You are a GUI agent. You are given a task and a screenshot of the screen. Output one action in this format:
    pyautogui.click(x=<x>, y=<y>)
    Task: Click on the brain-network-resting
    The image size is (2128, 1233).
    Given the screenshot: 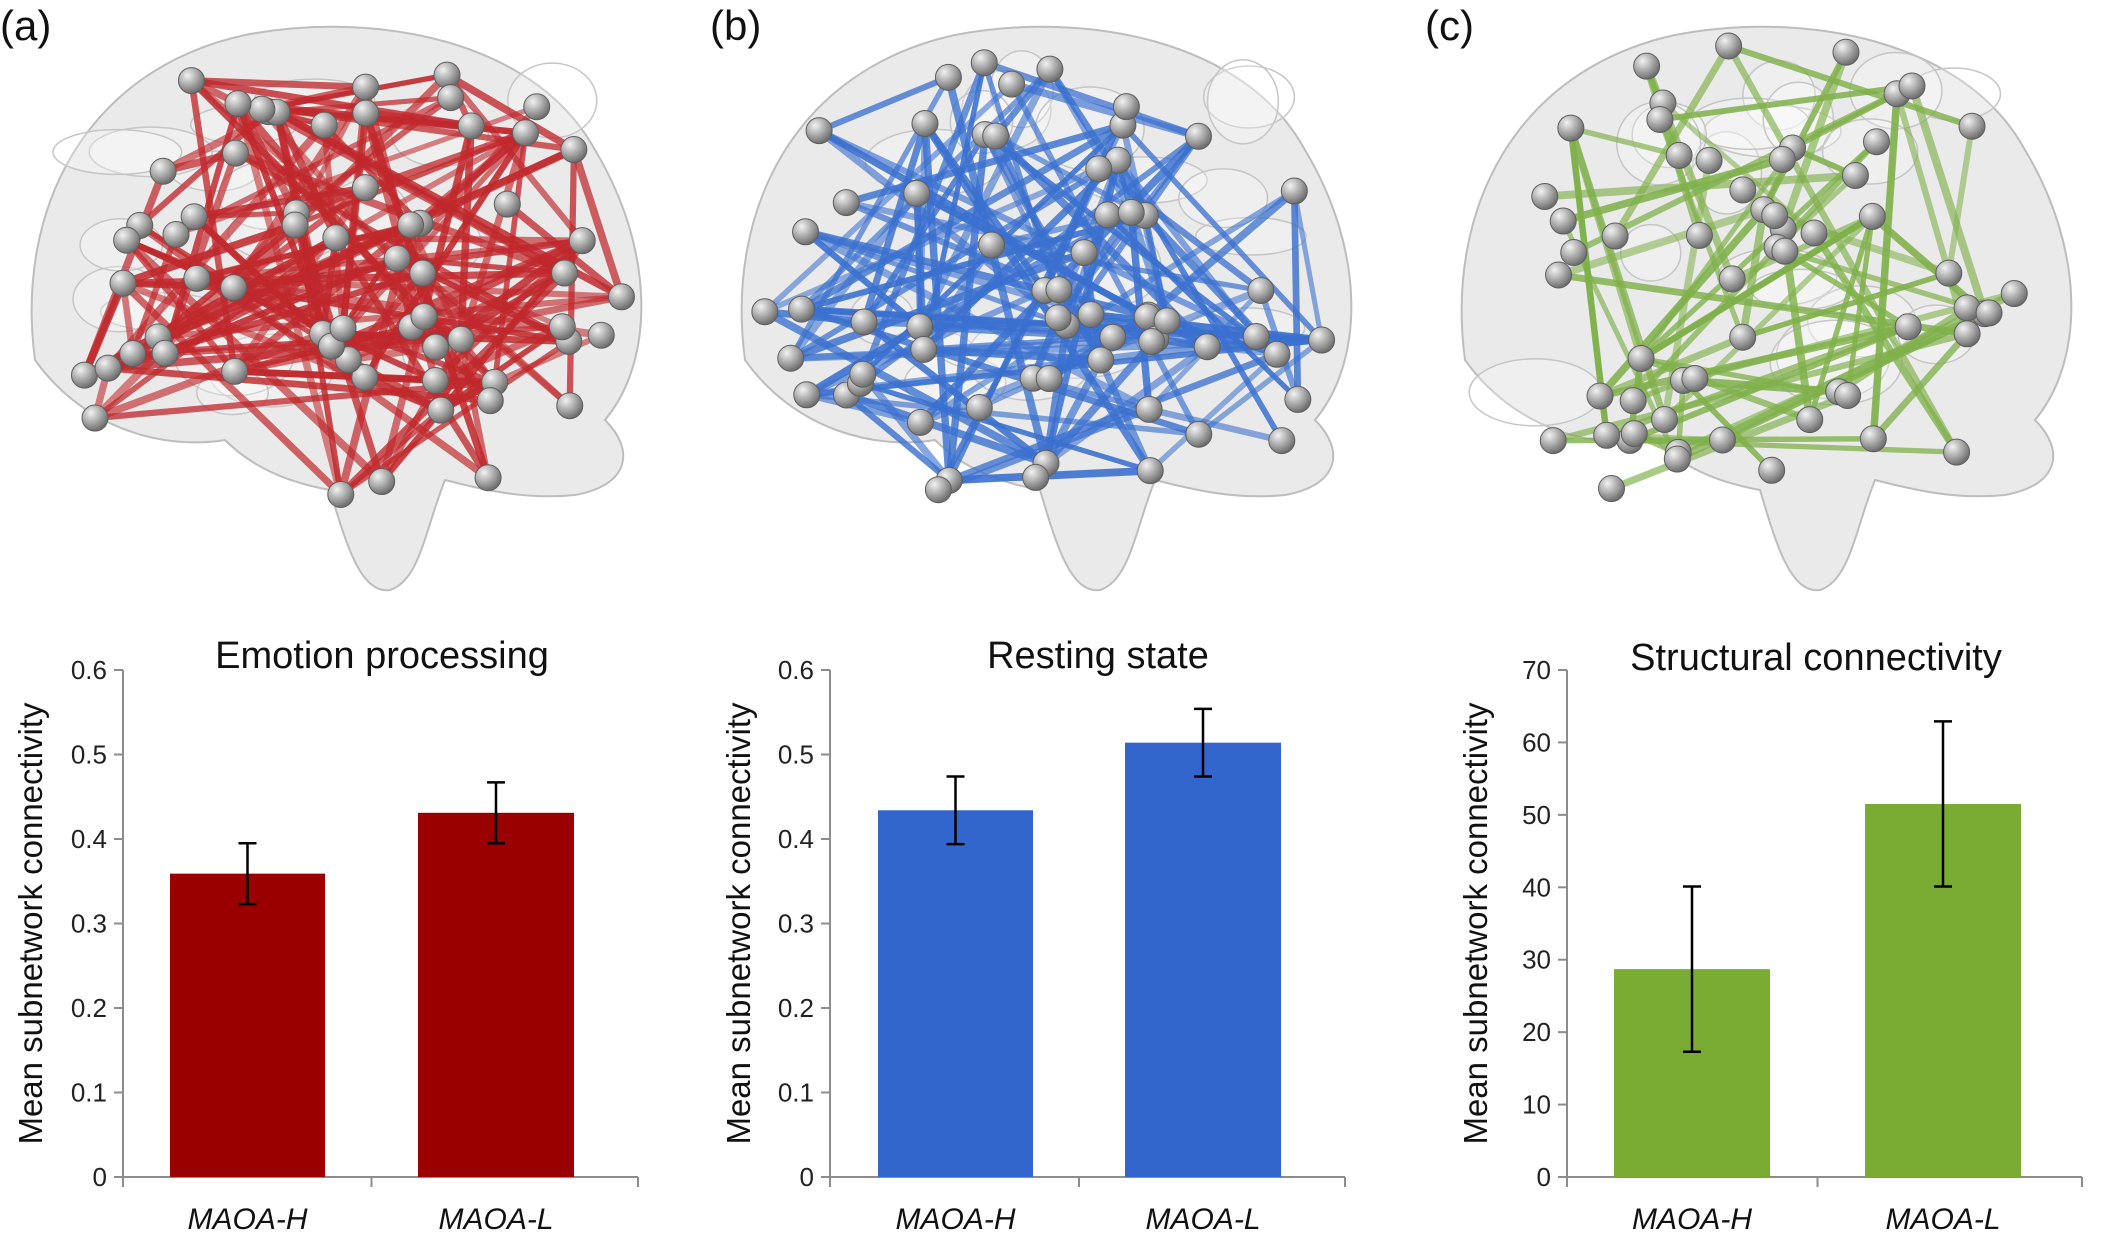 What is the action you would take?
    pyautogui.click(x=1046, y=308)
    